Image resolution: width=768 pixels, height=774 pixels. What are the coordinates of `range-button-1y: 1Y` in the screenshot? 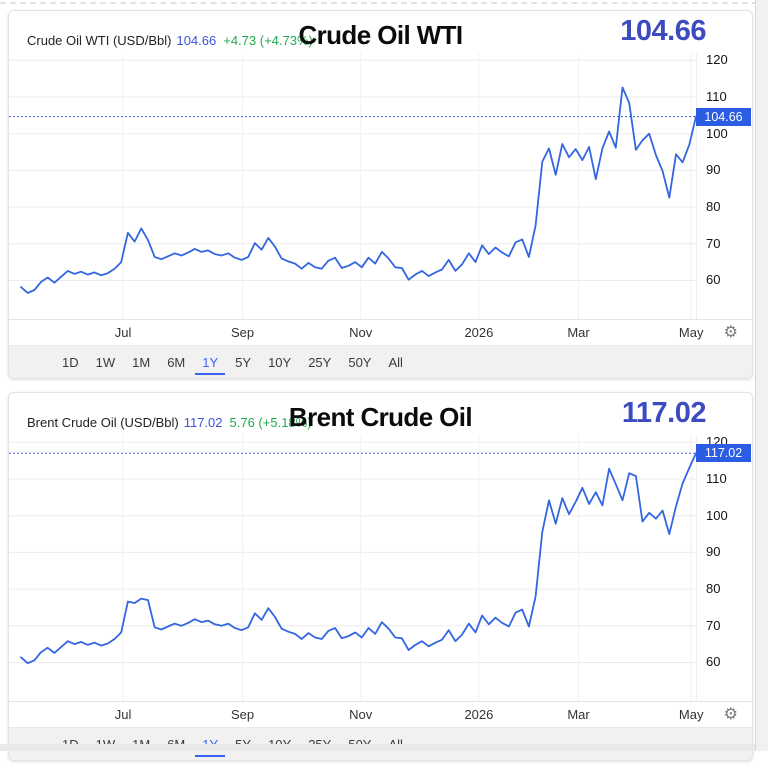 It's located at (210, 362).